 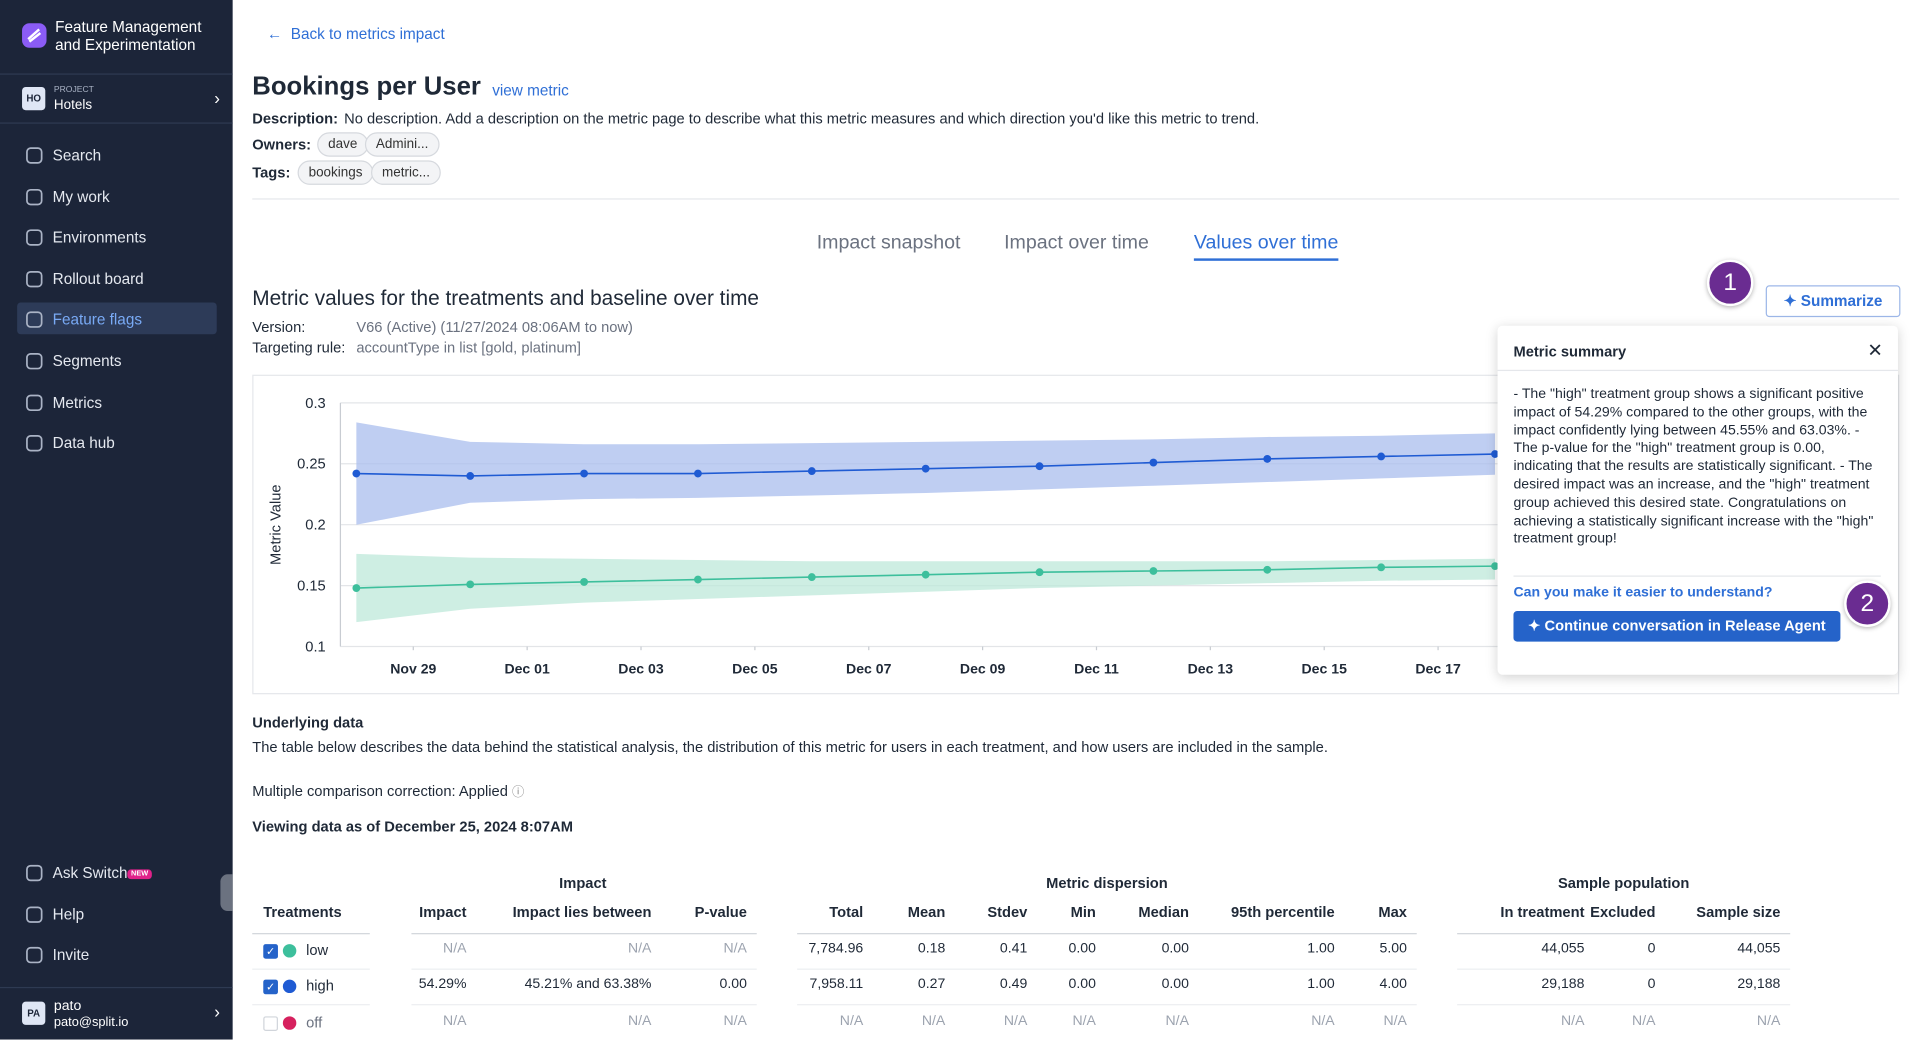 What do you see at coordinates (90, 873) in the screenshot?
I see `nav-item: Ask Switch` at bounding box center [90, 873].